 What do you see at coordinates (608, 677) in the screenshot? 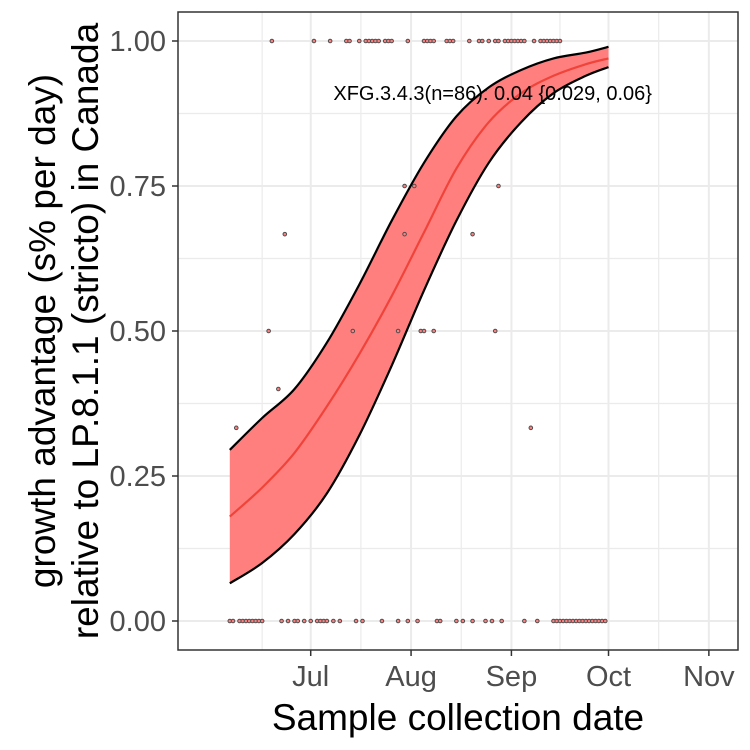
I see `x-tick-label: Oct` at bounding box center [608, 677].